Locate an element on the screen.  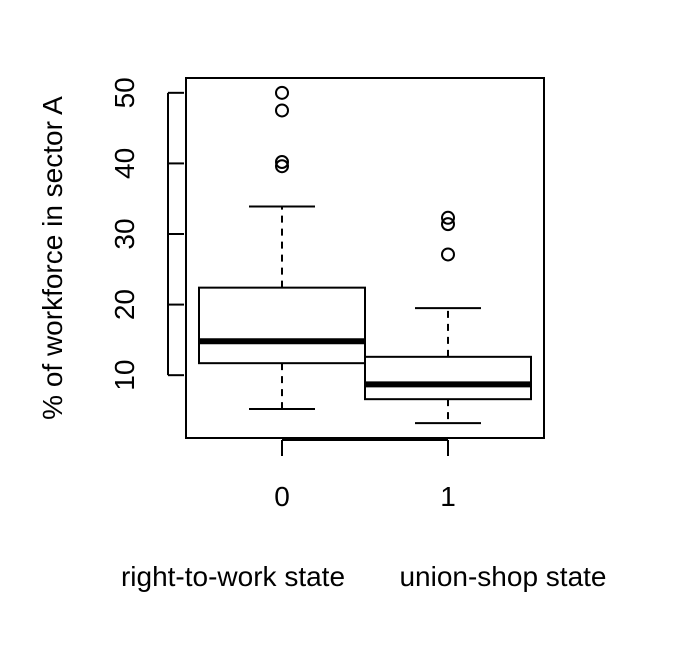
y-axis-label: % of workforce in sector A is located at coordinates (52, 258).